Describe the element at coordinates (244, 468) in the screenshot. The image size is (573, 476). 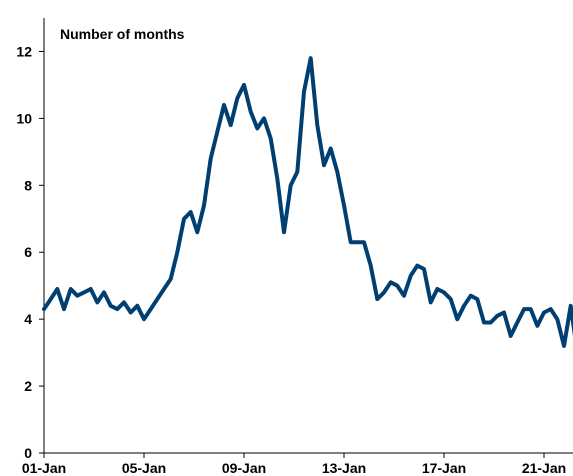
I see `x-tick-label: 09-Jan` at that location.